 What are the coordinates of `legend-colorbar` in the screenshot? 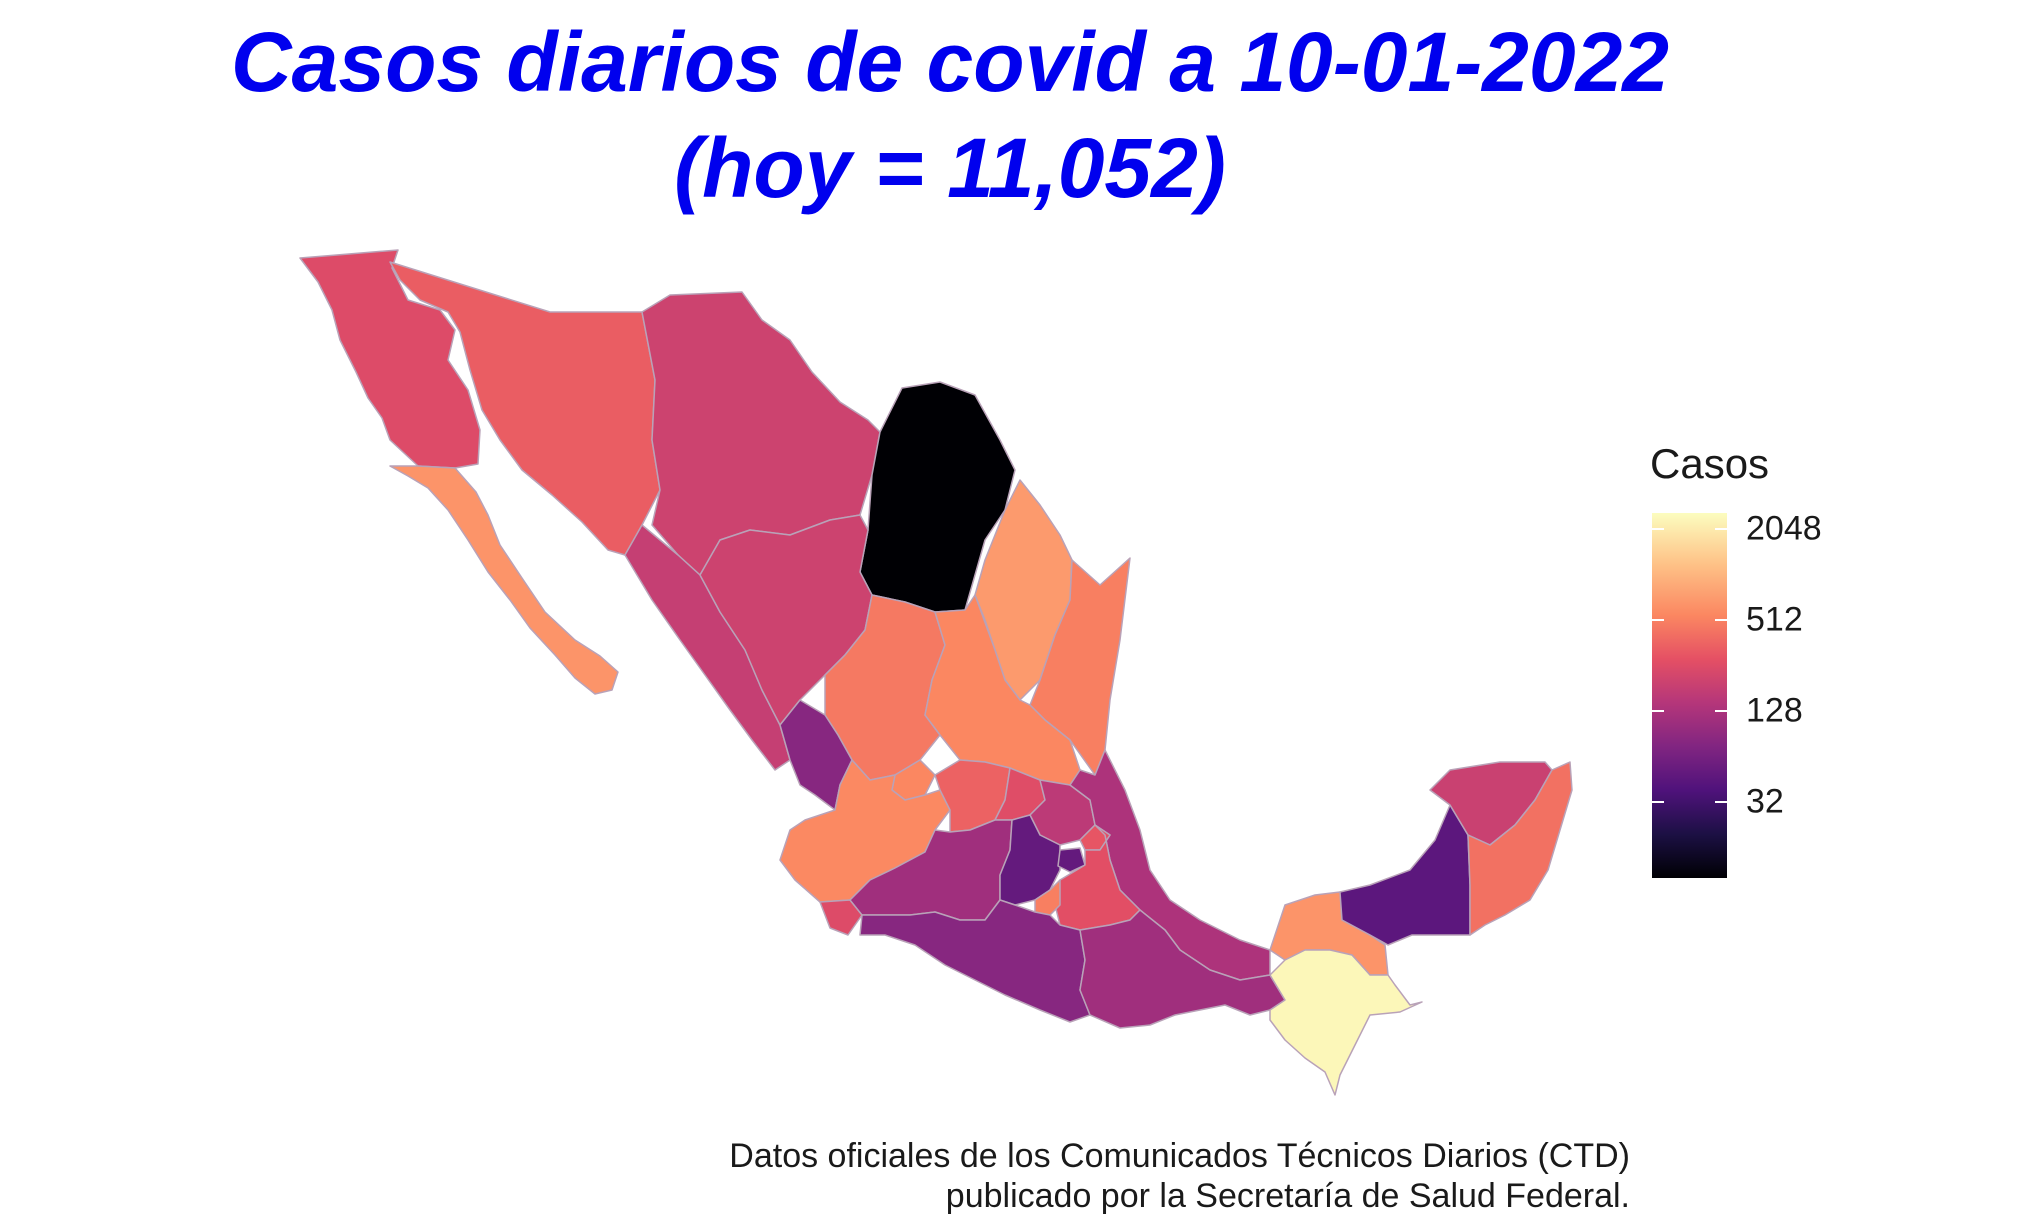 It's located at (1689, 695).